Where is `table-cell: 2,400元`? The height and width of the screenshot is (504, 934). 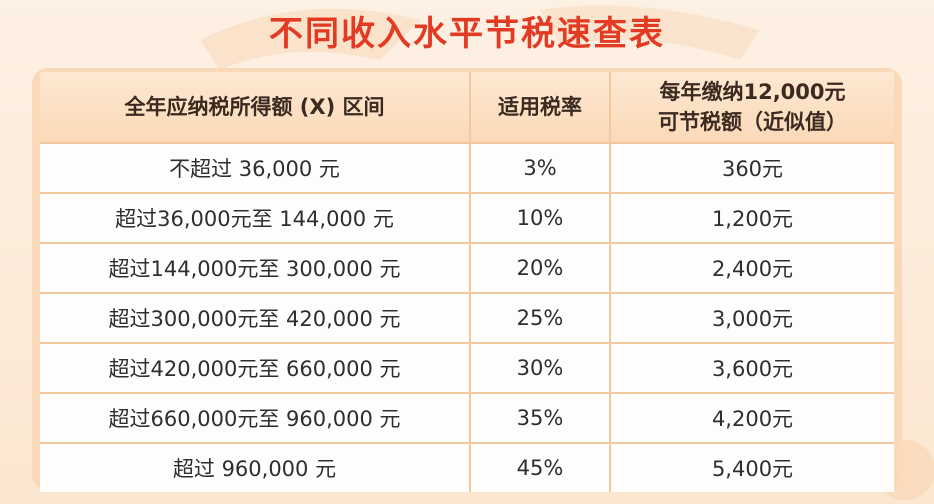 table-cell: 2,400元 is located at coordinates (751, 268).